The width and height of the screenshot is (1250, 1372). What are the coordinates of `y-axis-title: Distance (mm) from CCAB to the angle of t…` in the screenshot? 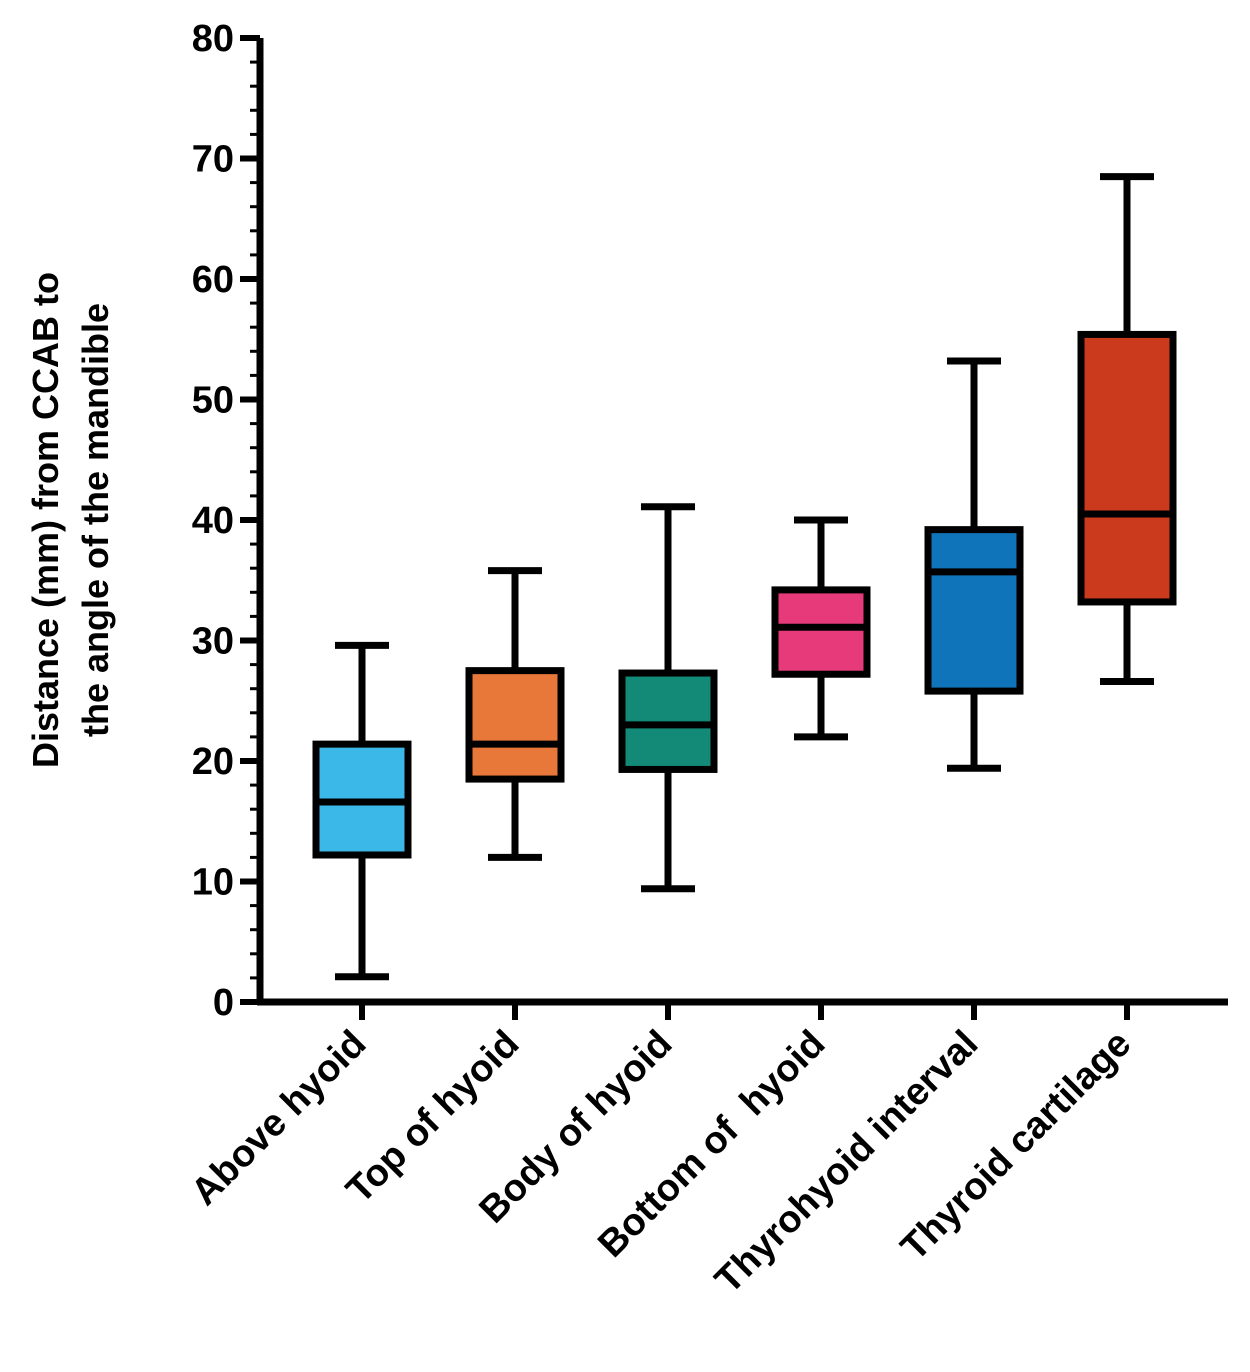 It's located at (70, 520).